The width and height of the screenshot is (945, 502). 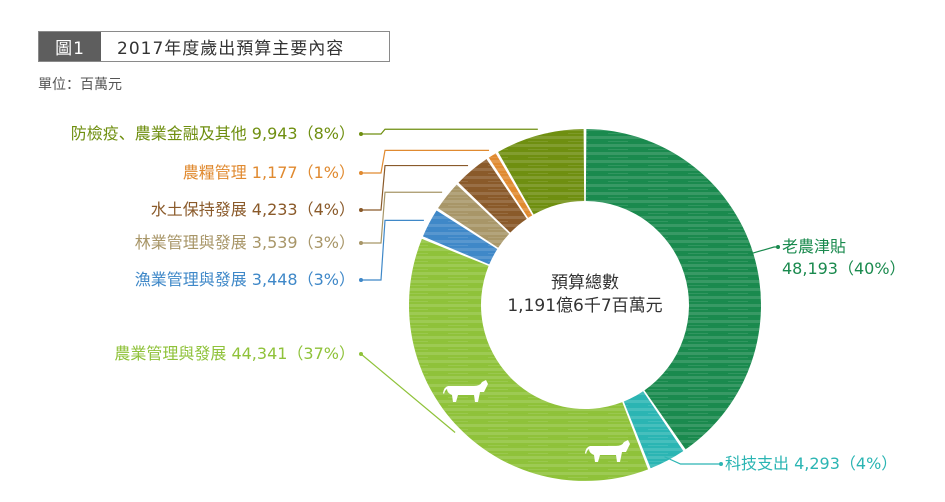 What do you see at coordinates (844, 268) in the screenshot?
I see `slice-value-0: 48,193（40%）` at bounding box center [844, 268].